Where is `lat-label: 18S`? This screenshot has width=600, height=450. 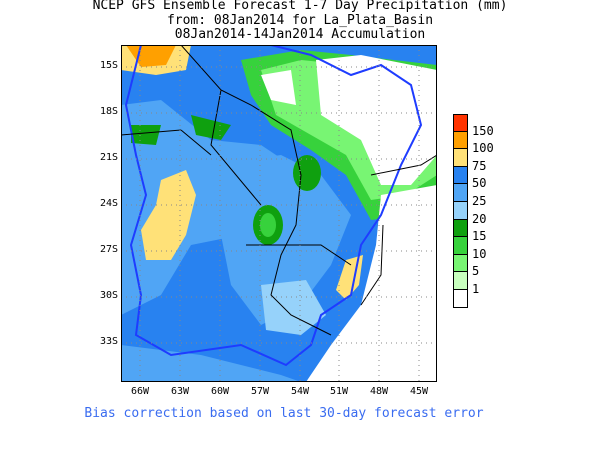
lat-label: 18S is located at coordinates (108, 111).